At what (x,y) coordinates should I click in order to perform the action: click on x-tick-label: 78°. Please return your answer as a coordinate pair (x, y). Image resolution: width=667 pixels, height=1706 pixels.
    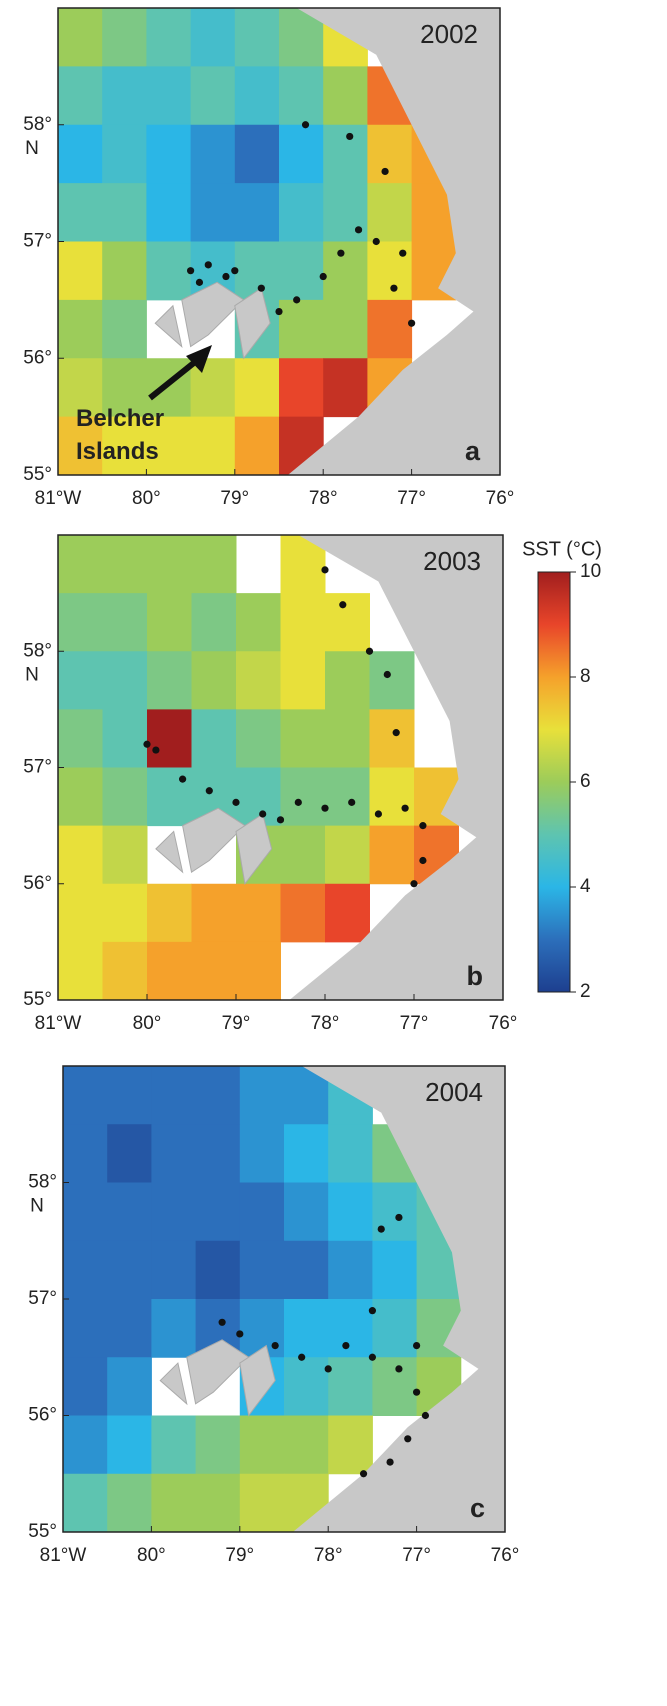
    Looking at the image, I should click on (325, 1023).